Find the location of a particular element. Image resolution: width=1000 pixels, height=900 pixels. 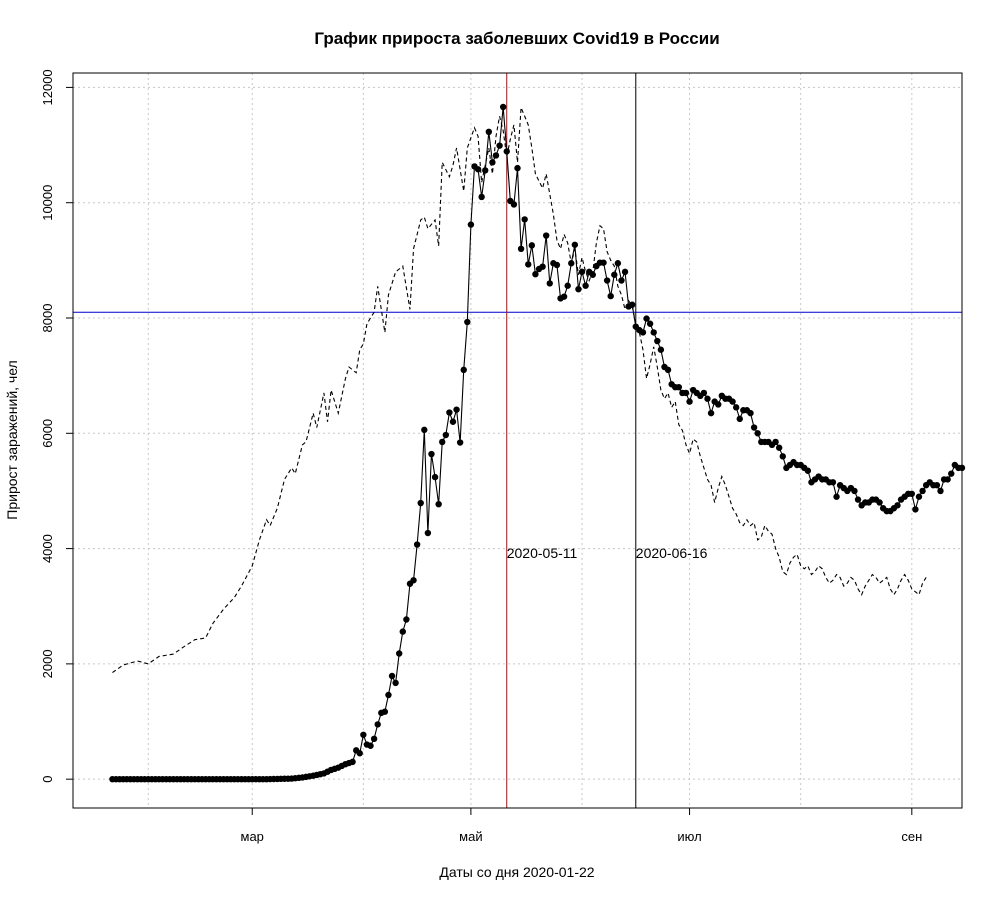

x-axis: мар май июл сен is located at coordinates (581, 826).